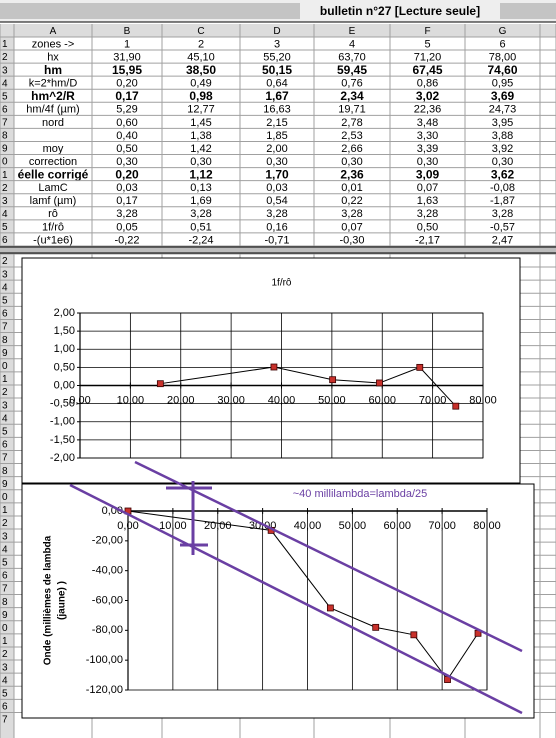 The image size is (556, 738). What do you see at coordinates (127, 70) in the screenshot?
I see `cell: 15,95` at bounding box center [127, 70].